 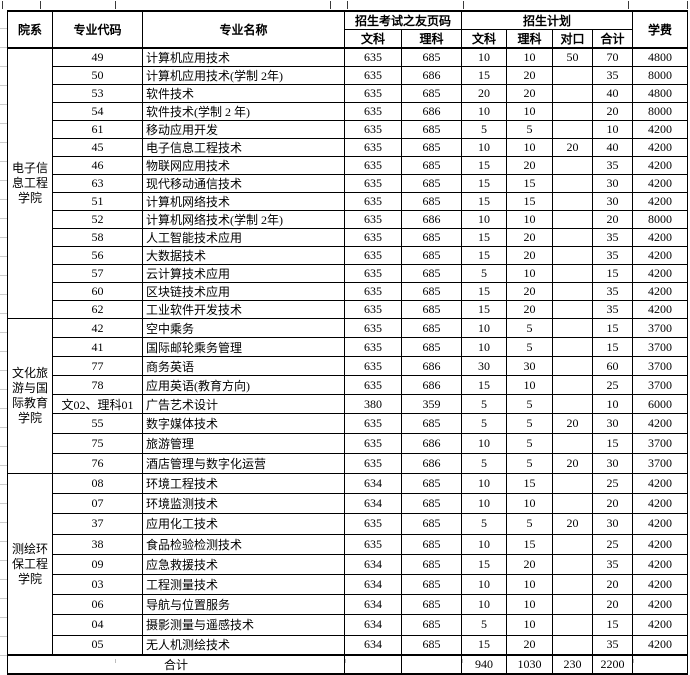 I want to click on table-row: 37 应用化工技术 635 685 5 5 20 30 4200, so click(x=348, y=524).